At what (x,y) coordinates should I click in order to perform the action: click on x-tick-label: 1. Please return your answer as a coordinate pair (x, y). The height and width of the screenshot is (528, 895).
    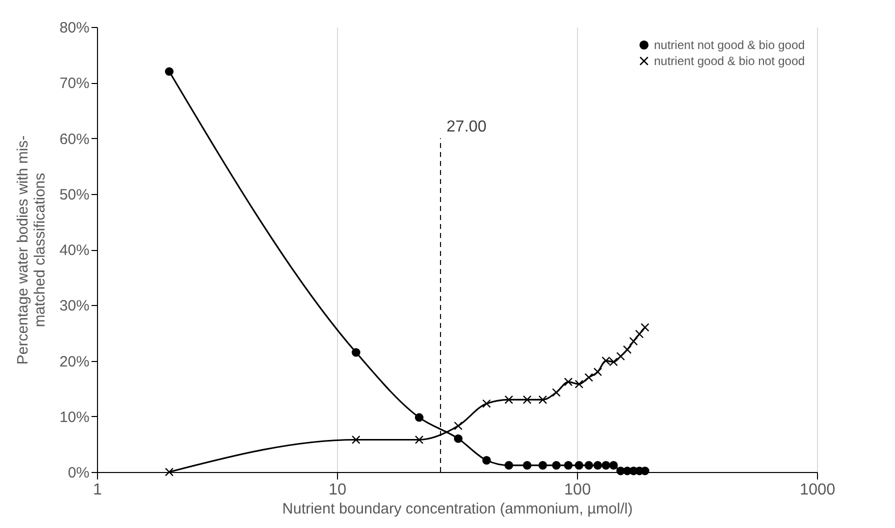
    Looking at the image, I should click on (97, 490).